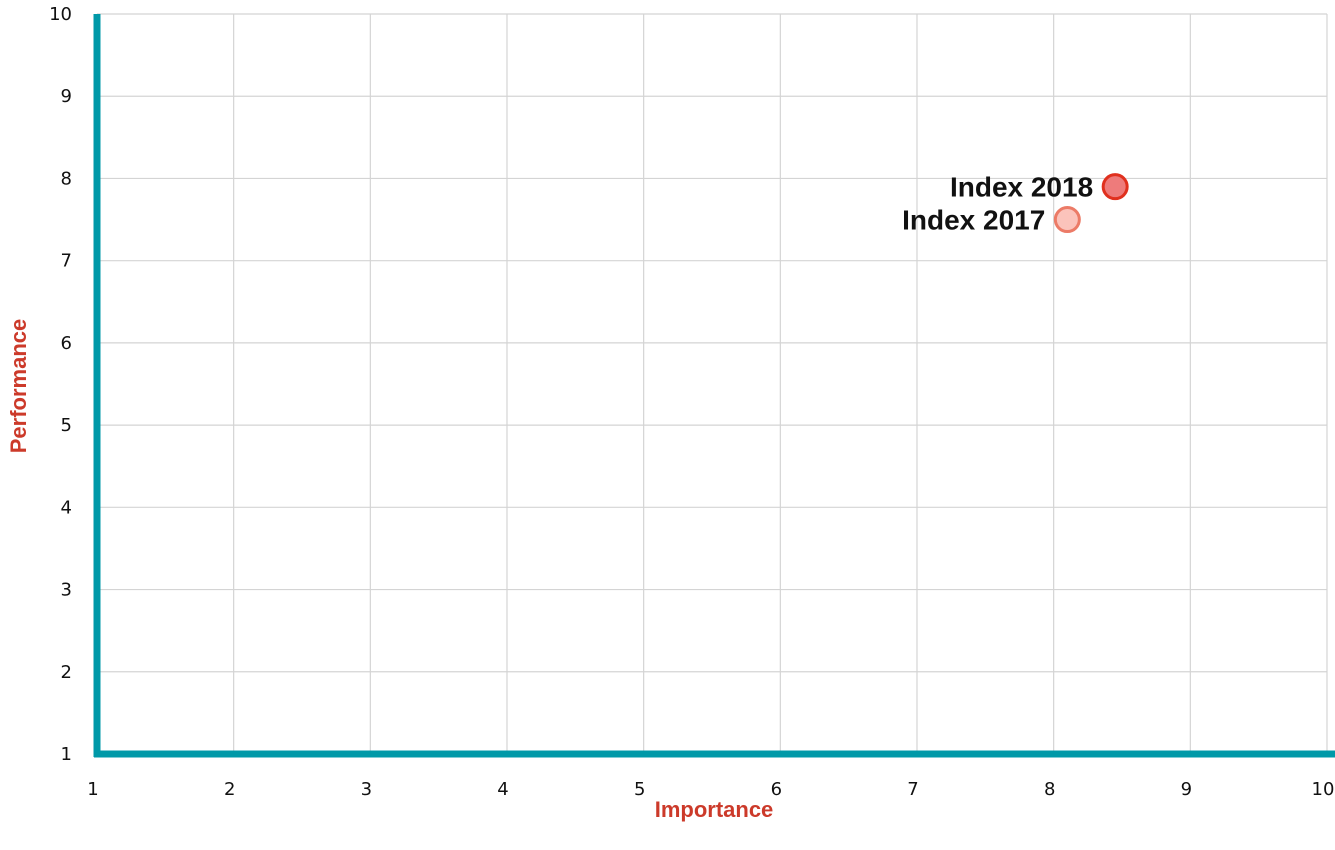 This screenshot has height=850, width=1335. Describe the element at coordinates (639, 789) in the screenshot. I see `x-tick-label-5: 5` at that location.